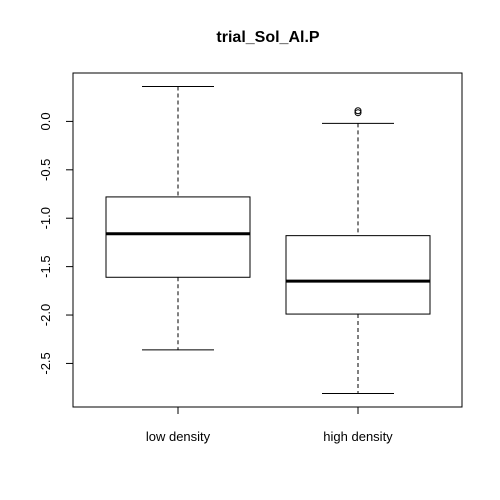 Image resolution: width=500 pixels, height=500 pixels. Describe the element at coordinates (45, 218) in the screenshot. I see `y-tick-label: -1.0` at that location.